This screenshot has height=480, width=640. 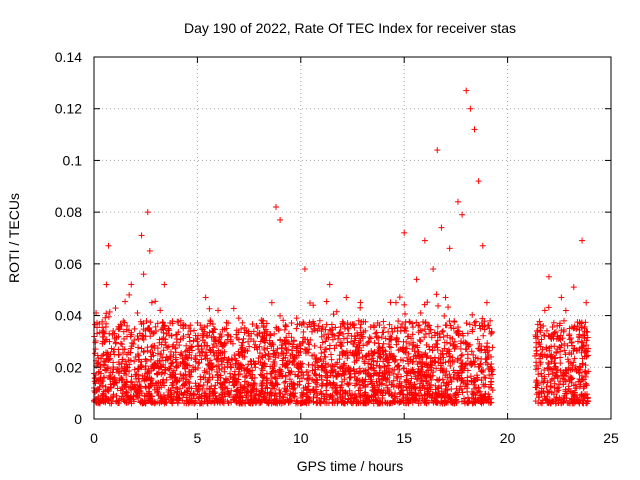 I want to click on x-tick-label: 25, so click(x=611, y=438).